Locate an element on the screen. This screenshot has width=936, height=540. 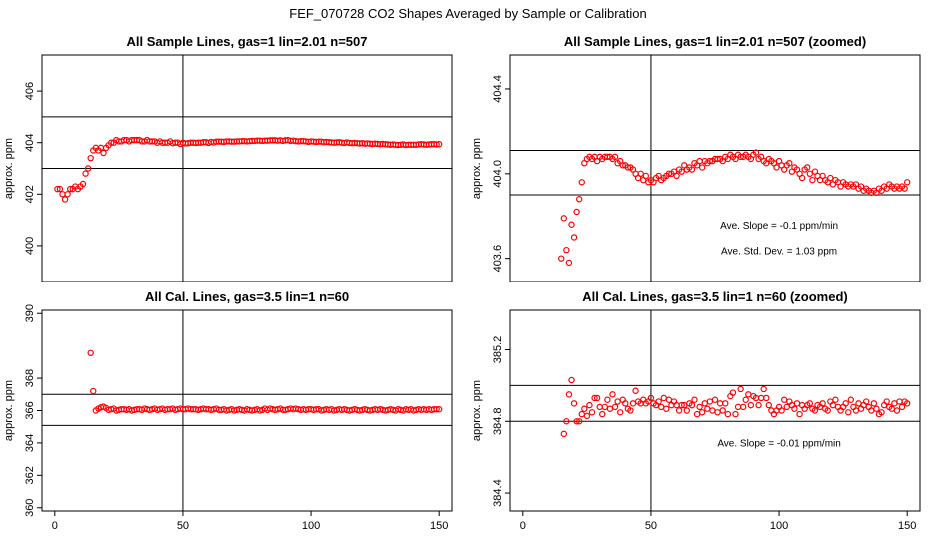
y-tick-label: 362 is located at coordinates (30, 475).